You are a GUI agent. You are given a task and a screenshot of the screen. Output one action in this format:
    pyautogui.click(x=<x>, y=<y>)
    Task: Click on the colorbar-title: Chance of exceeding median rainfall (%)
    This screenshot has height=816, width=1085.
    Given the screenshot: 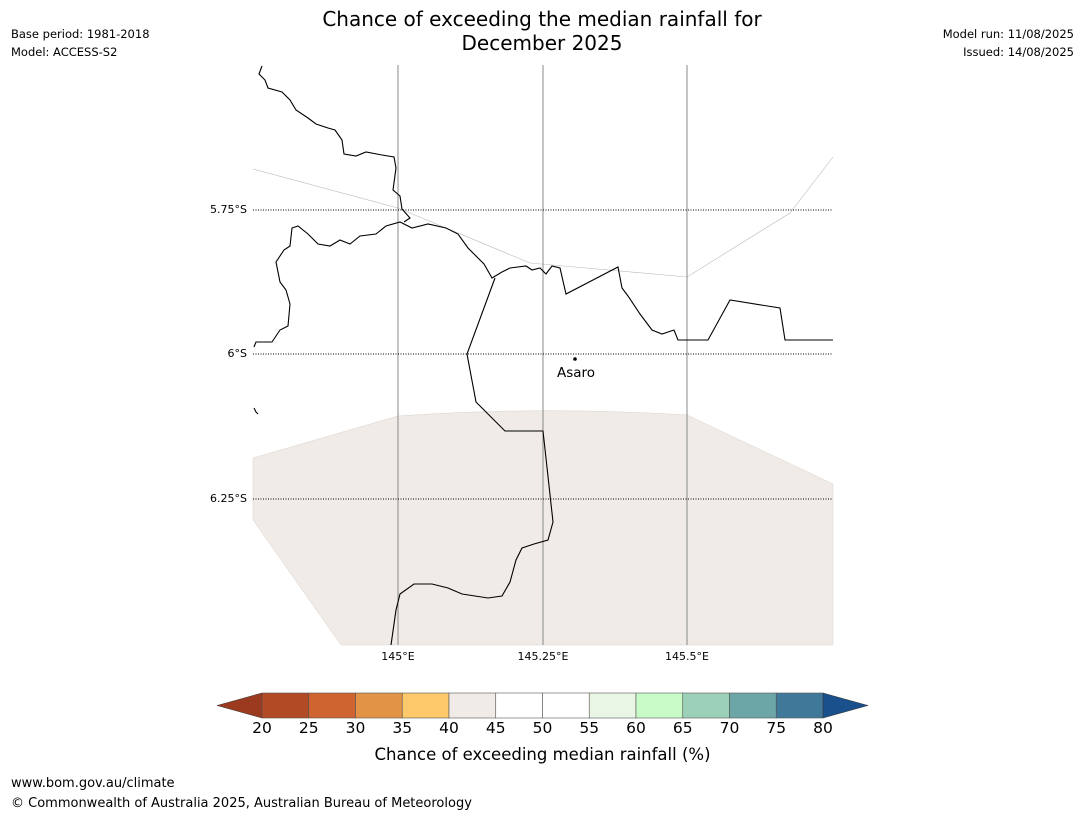 What is the action you would take?
    pyautogui.click(x=542, y=754)
    